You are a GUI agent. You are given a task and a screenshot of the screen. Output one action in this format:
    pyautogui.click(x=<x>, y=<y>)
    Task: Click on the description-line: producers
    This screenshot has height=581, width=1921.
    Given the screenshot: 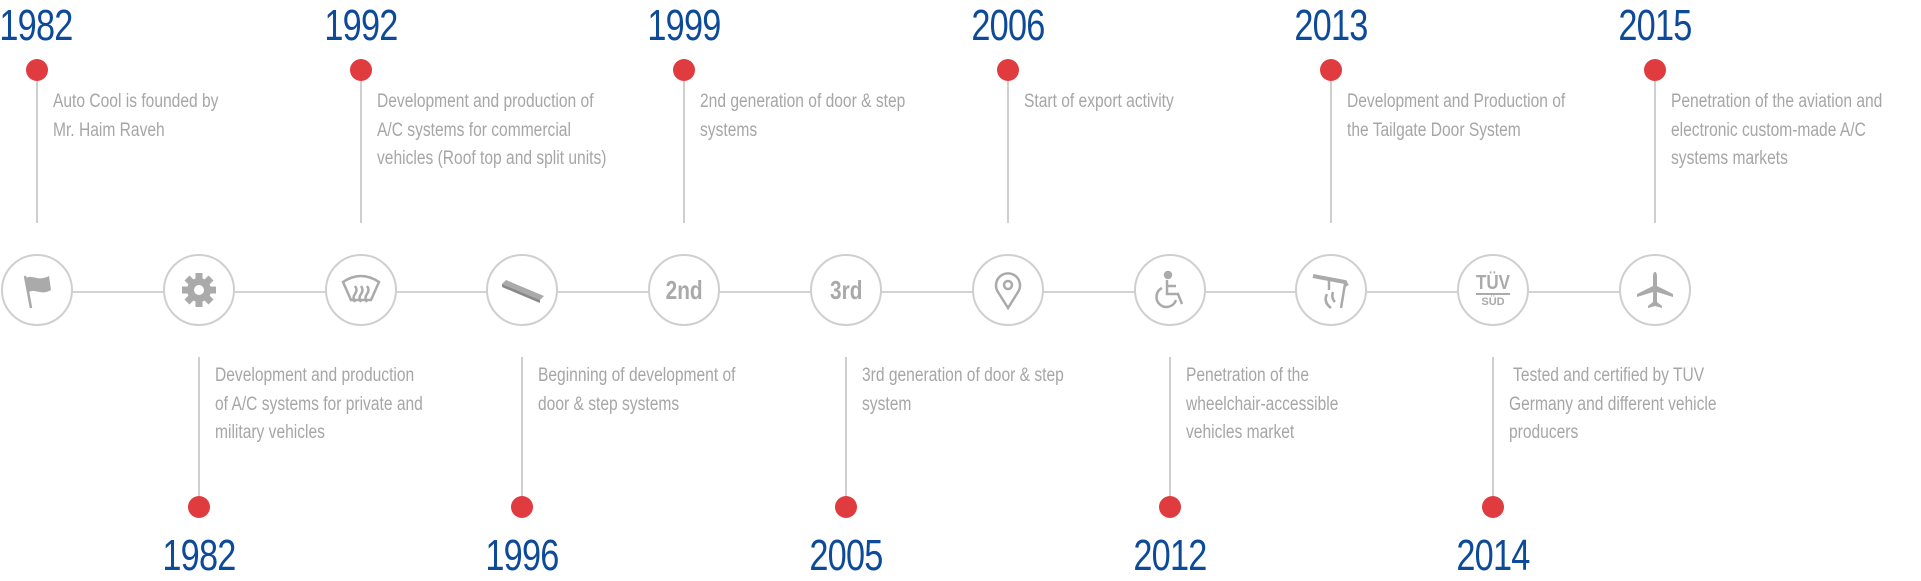 What is the action you would take?
    pyautogui.click(x=1544, y=432)
    